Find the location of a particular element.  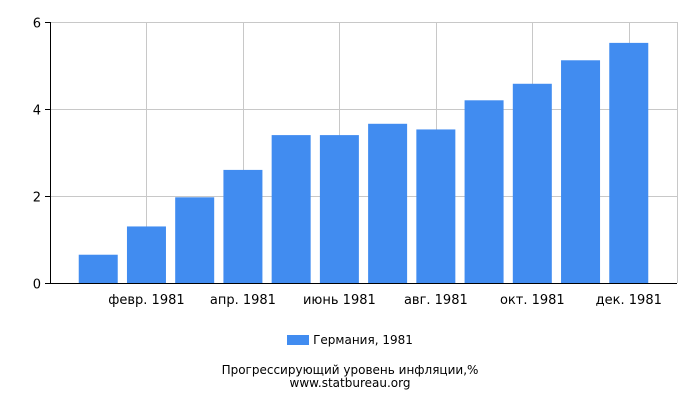

y-tick-labels: 0 2 4 6 is located at coordinates (37, 155).